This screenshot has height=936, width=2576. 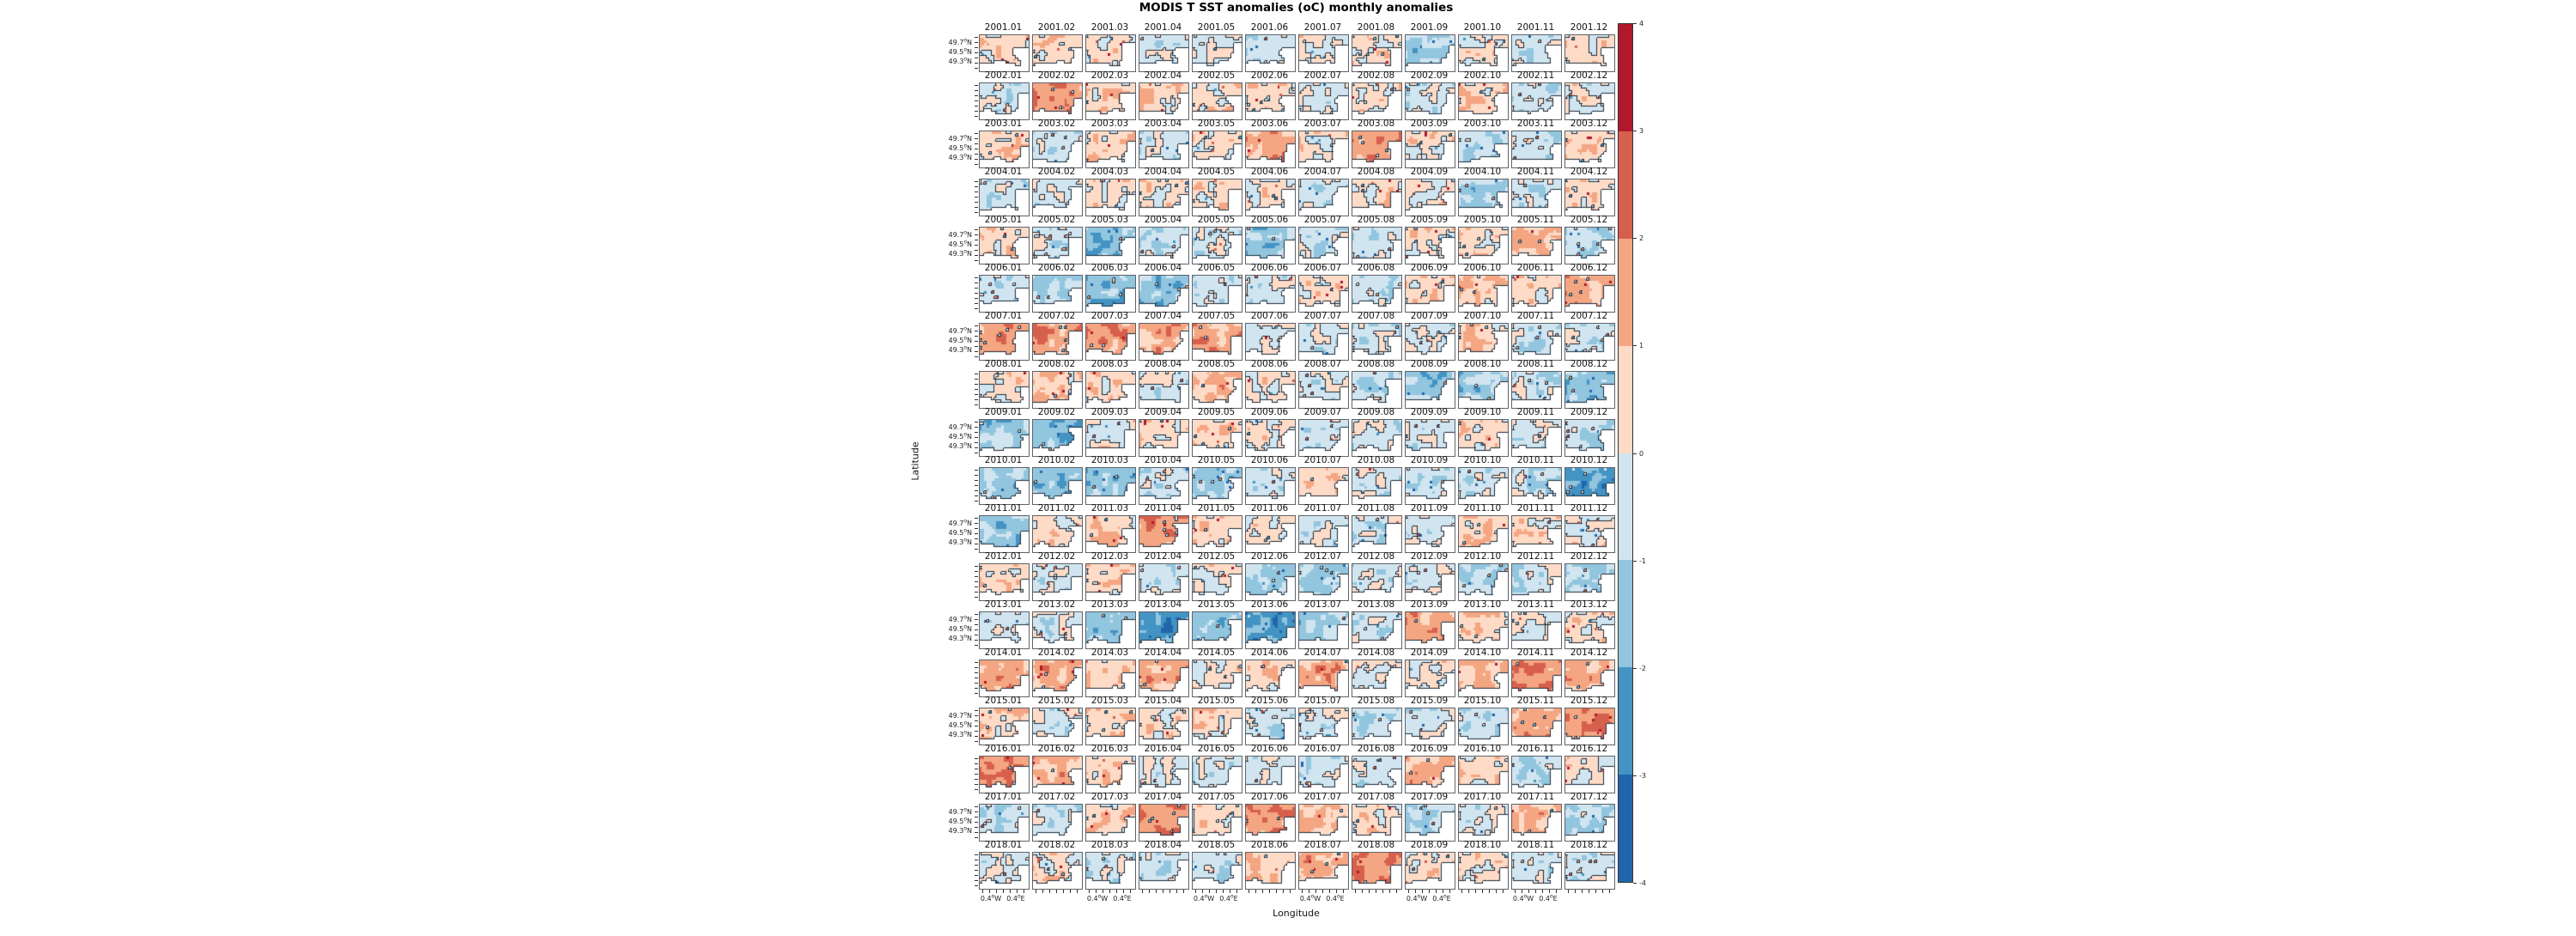 What do you see at coordinates (1429, 364) in the screenshot?
I see `panel-title: 2008.09` at bounding box center [1429, 364].